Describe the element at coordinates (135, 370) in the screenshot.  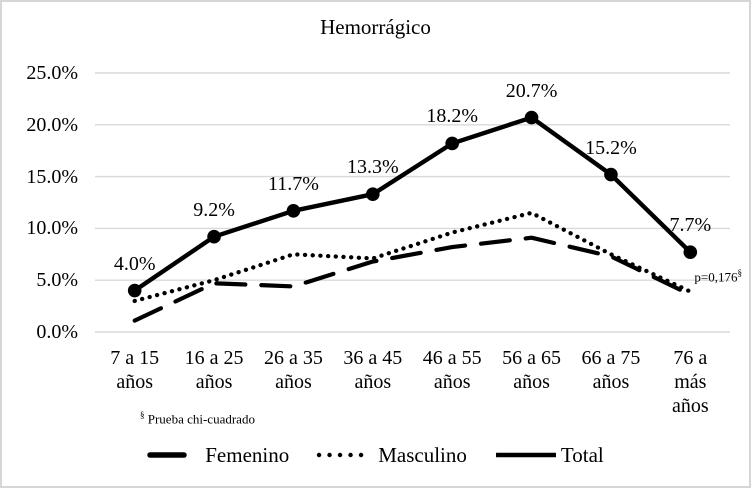
I see `x-category-label: 7 a 15 años` at that location.